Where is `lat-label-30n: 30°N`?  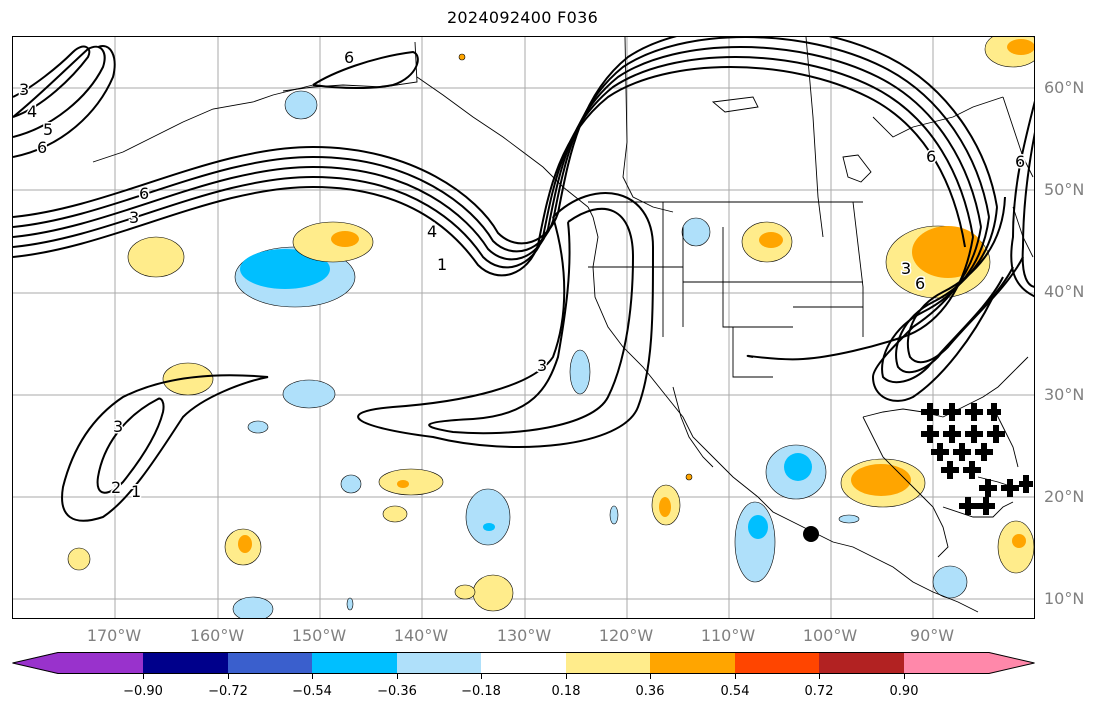 lat-label-30n: 30°N is located at coordinates (1064, 394).